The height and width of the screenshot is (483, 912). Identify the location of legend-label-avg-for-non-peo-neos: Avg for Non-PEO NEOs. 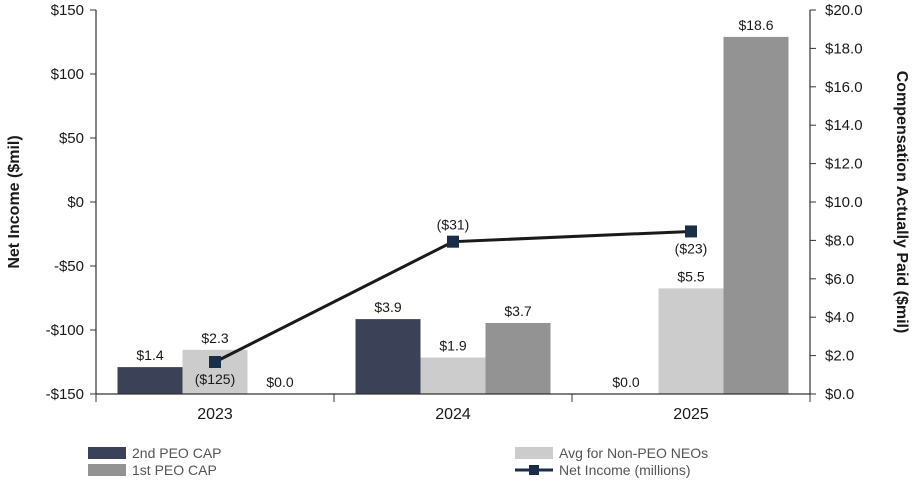
(633, 453).